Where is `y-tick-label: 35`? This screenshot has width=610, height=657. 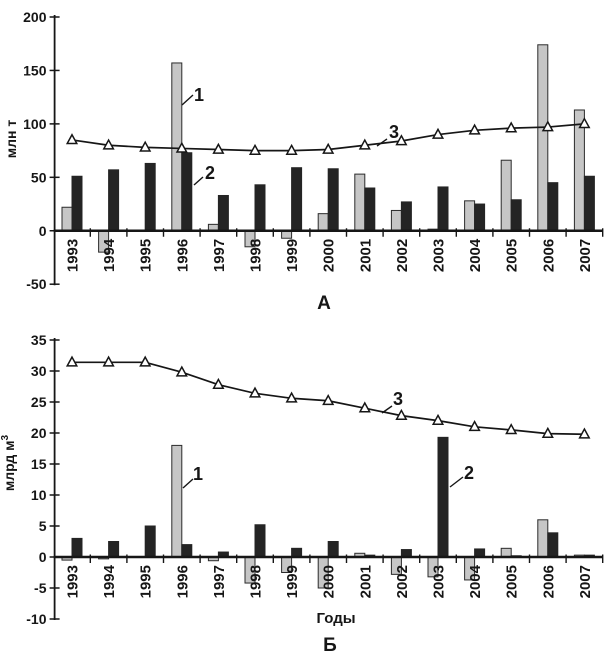
y-tick-label: 35 is located at coordinates (39, 340).